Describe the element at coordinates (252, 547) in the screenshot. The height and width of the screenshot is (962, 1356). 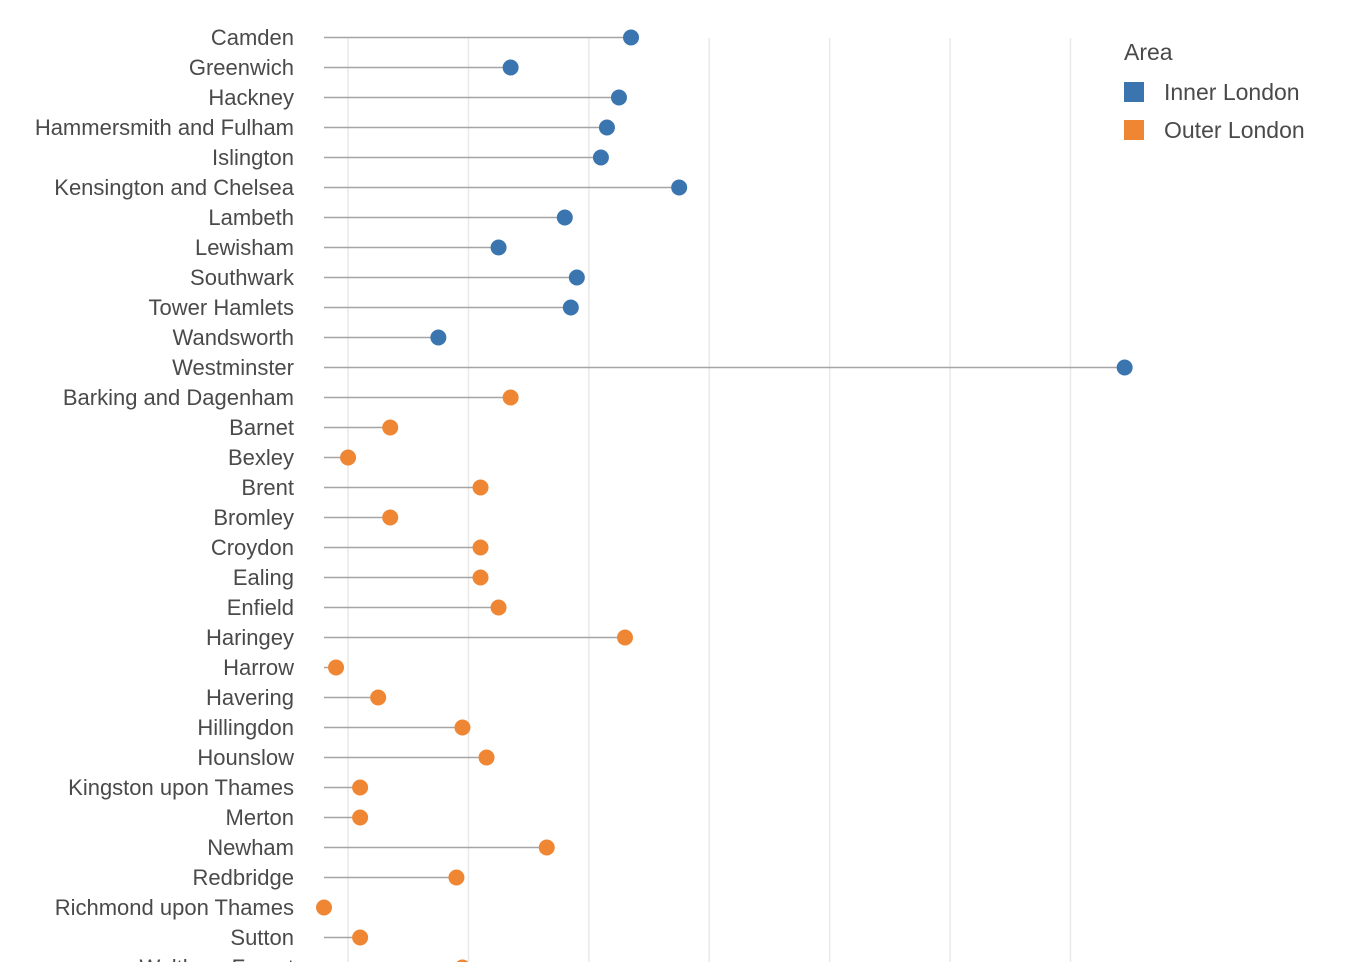
I see `category-label: Croydon` at that location.